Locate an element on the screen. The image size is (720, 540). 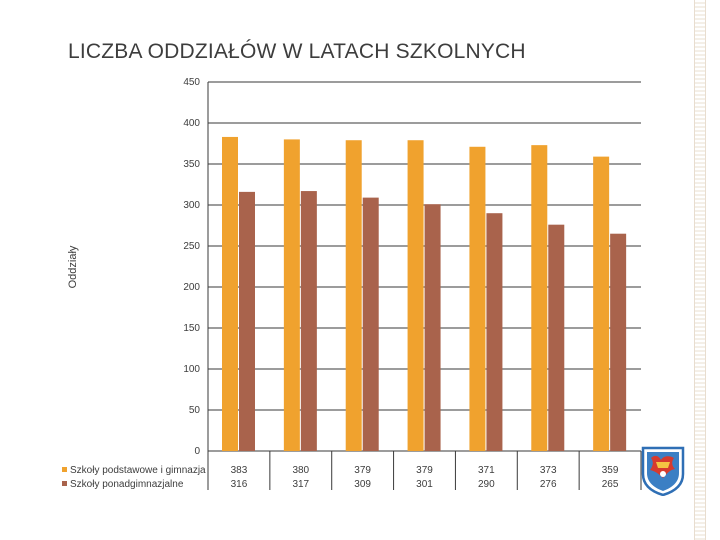
data-table-value: 317 is located at coordinates (300, 484).